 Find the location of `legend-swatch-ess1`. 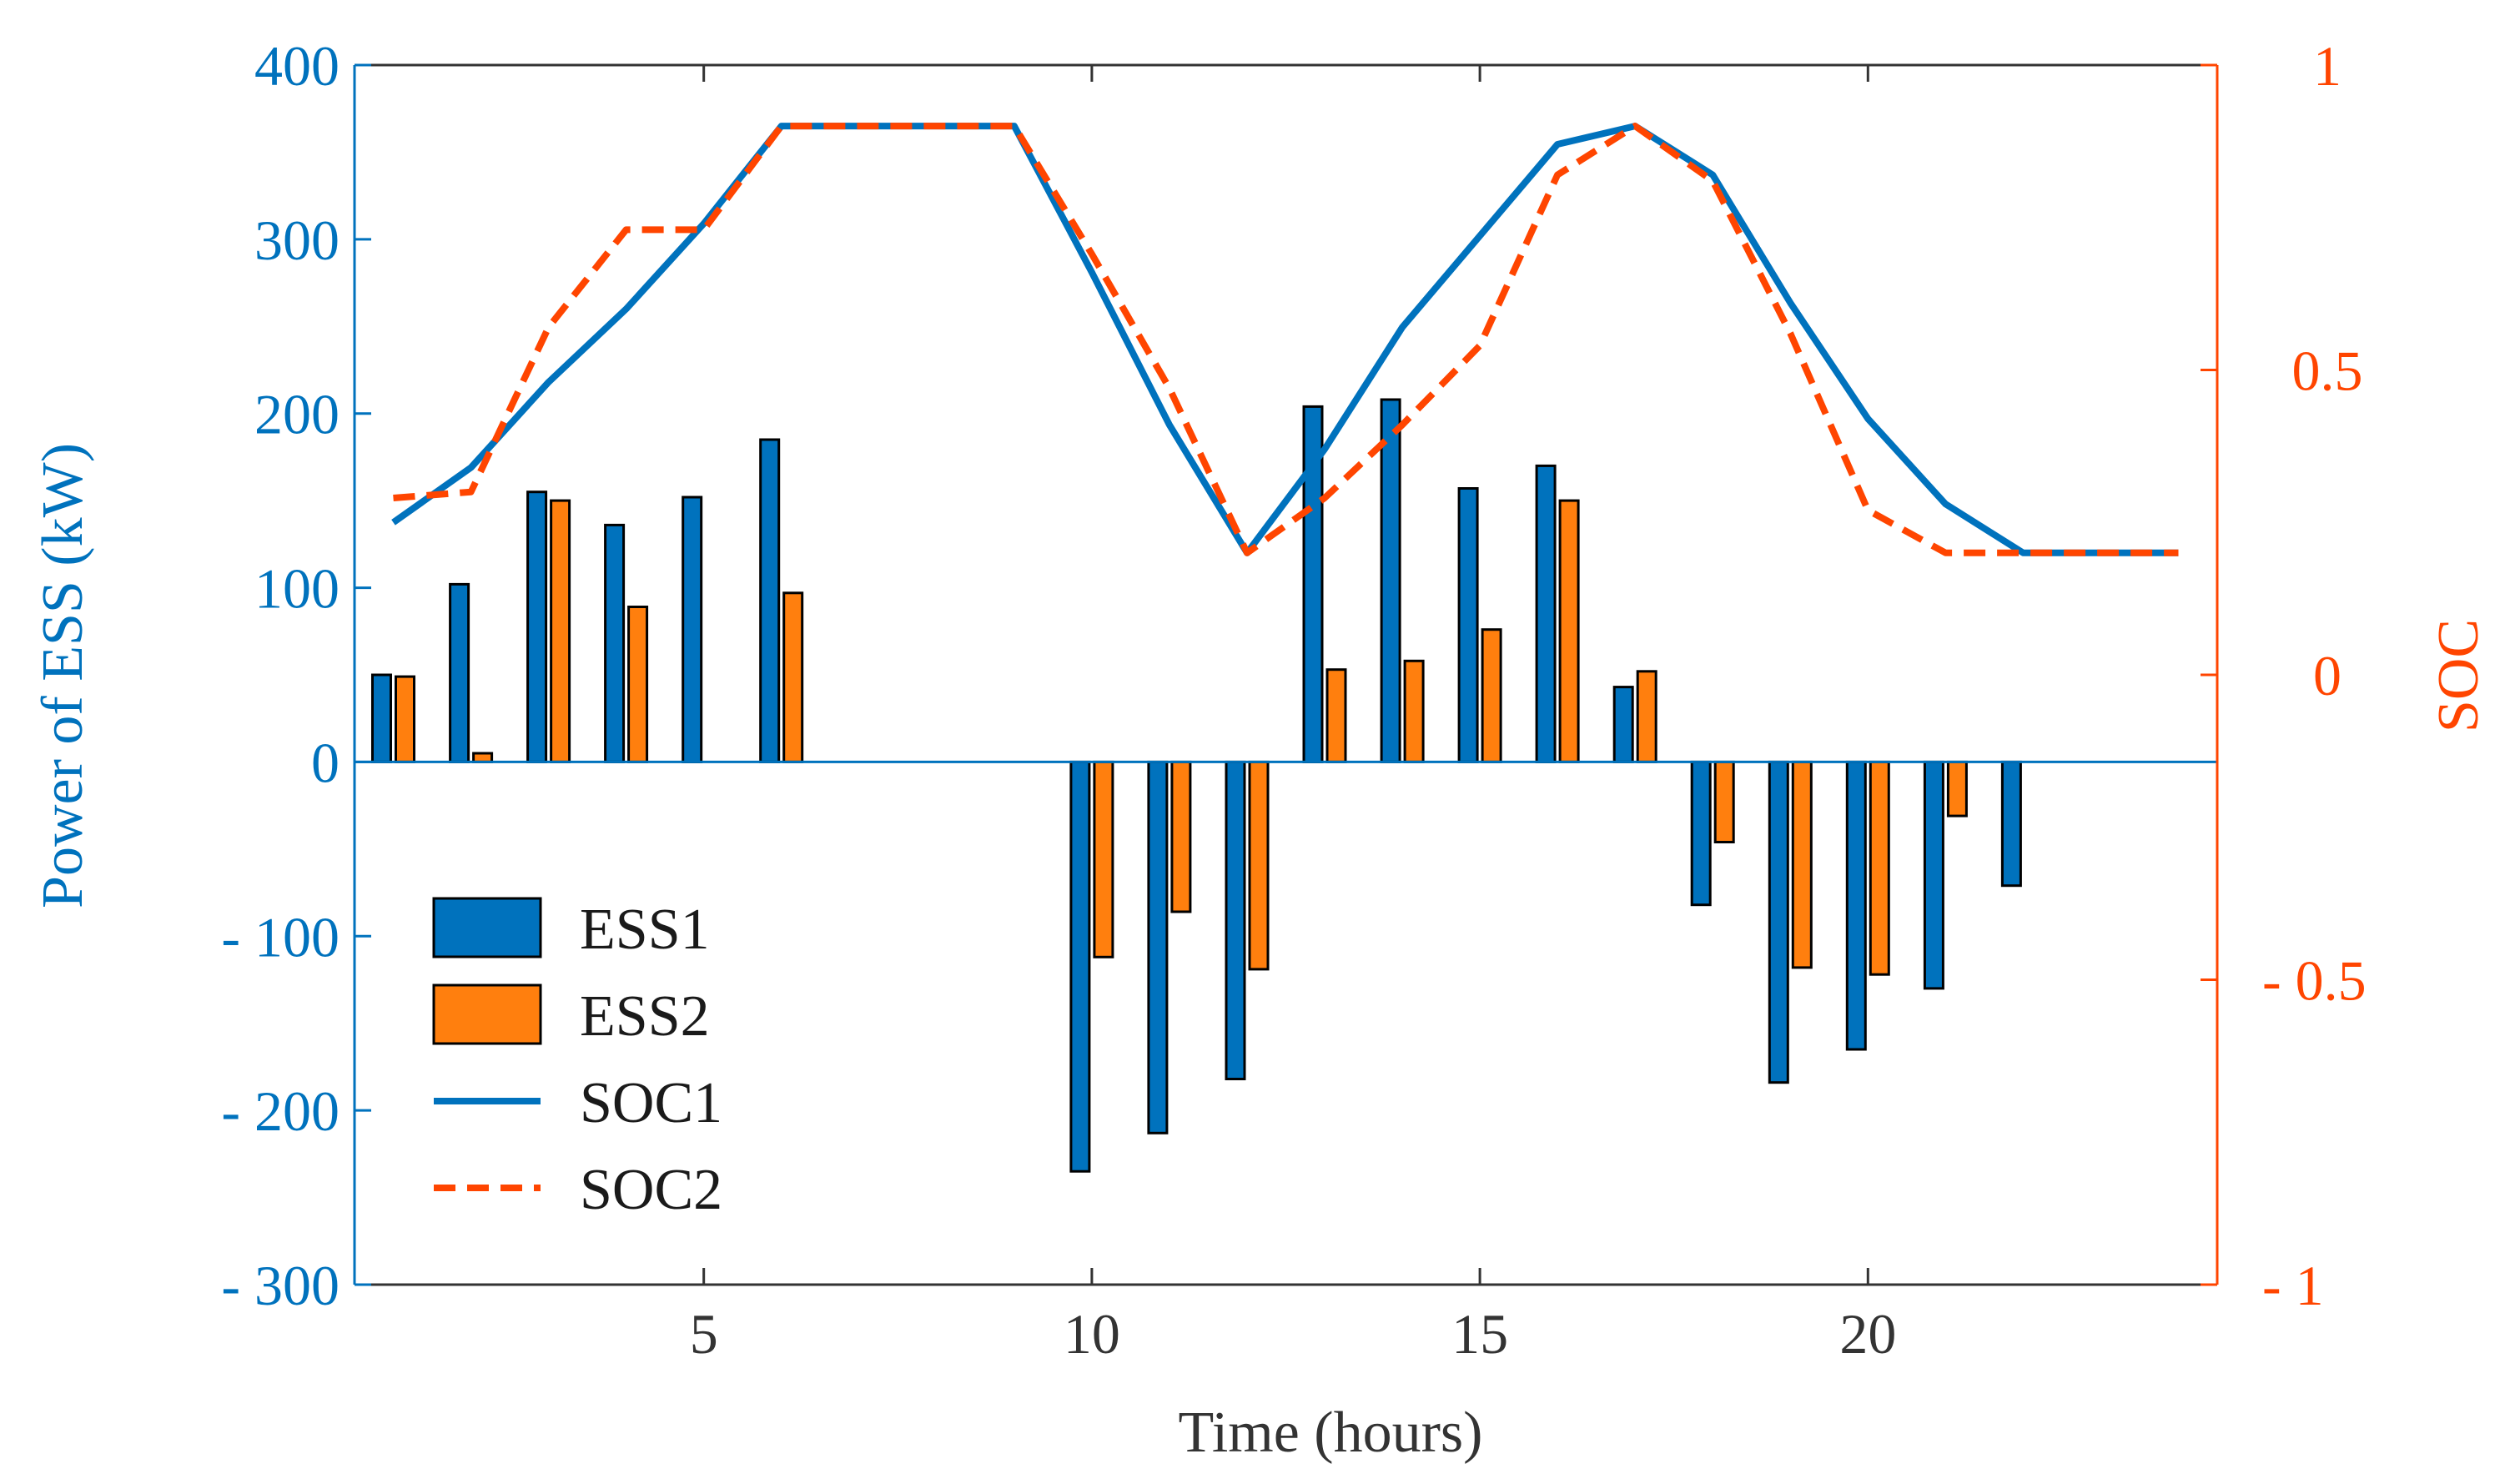

legend-swatch-ess1 is located at coordinates (487, 927).